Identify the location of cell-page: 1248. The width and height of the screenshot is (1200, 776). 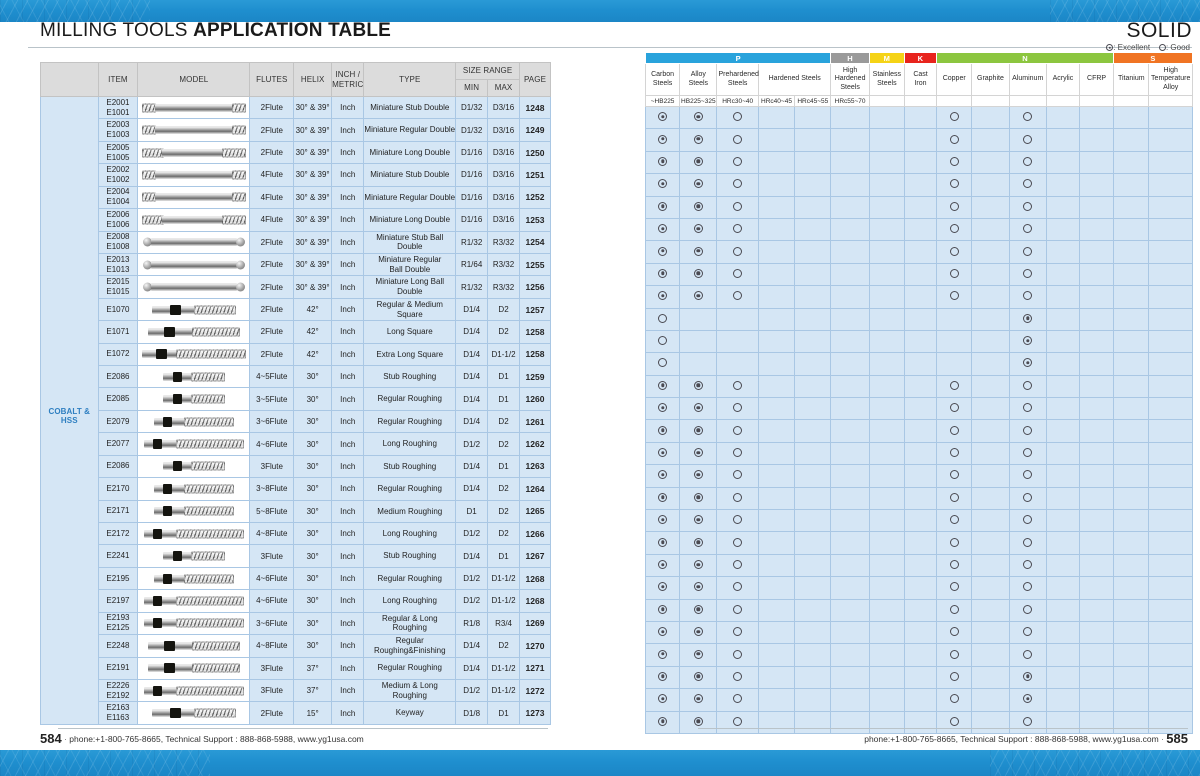
(535, 107).